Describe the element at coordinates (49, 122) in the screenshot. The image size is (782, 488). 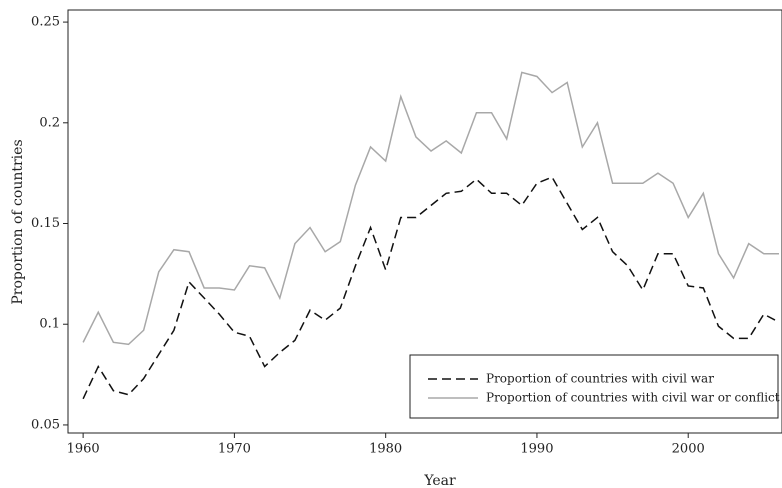
I see `y-tick-label: 0.2` at that location.